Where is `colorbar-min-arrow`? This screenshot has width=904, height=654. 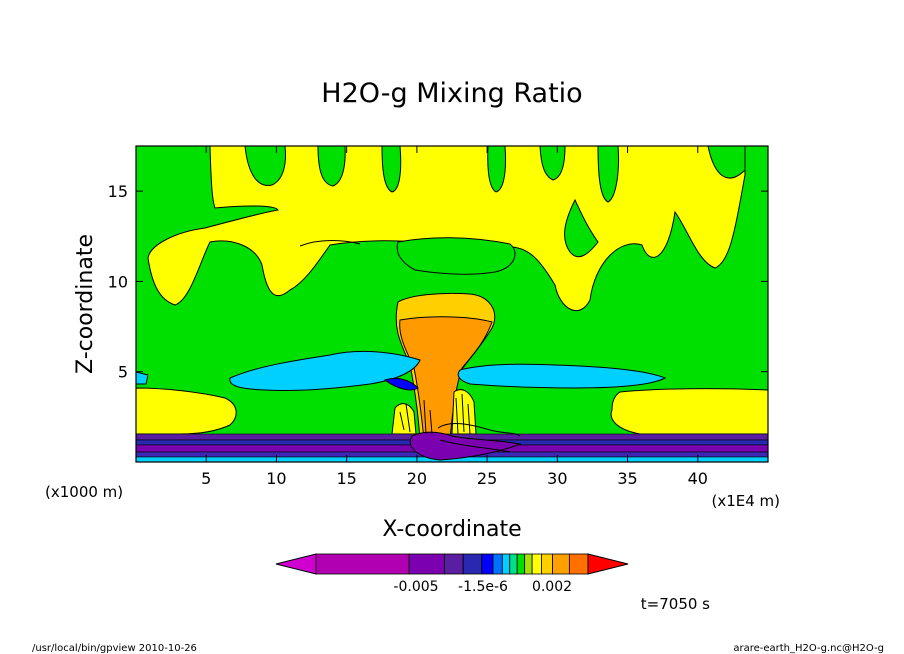 colorbar-min-arrow is located at coordinates (296, 564).